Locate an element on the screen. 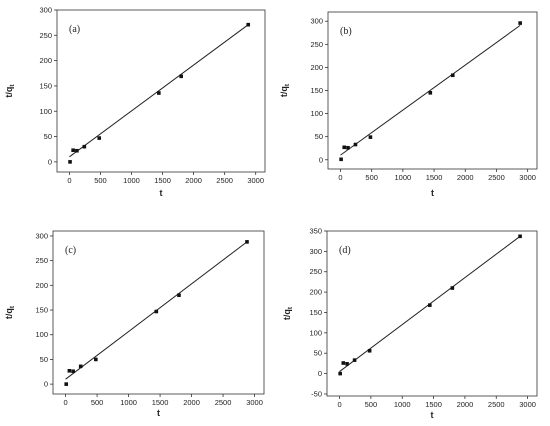  y-tick-label: 350 is located at coordinates (315, 231).